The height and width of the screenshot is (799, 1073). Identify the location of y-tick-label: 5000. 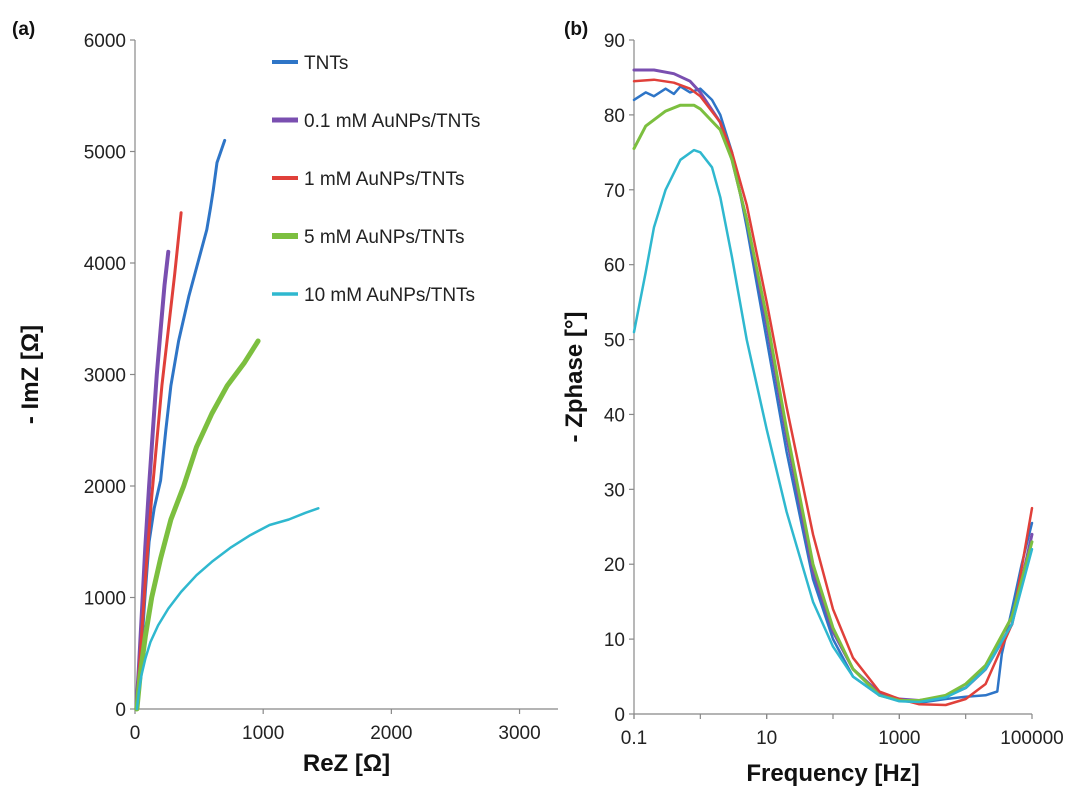
(105, 153).